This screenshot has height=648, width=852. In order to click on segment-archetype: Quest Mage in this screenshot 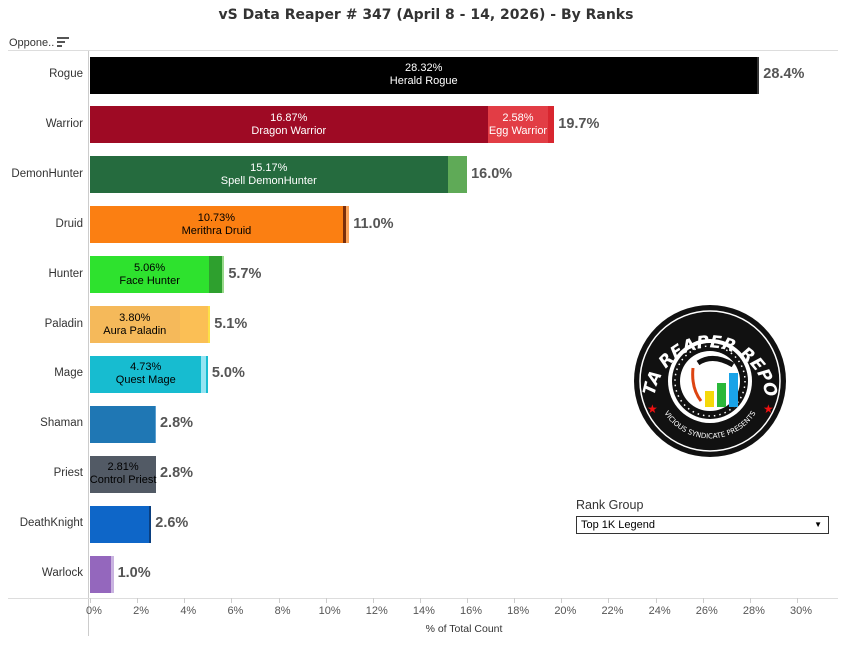, I will do `click(145, 380)`.